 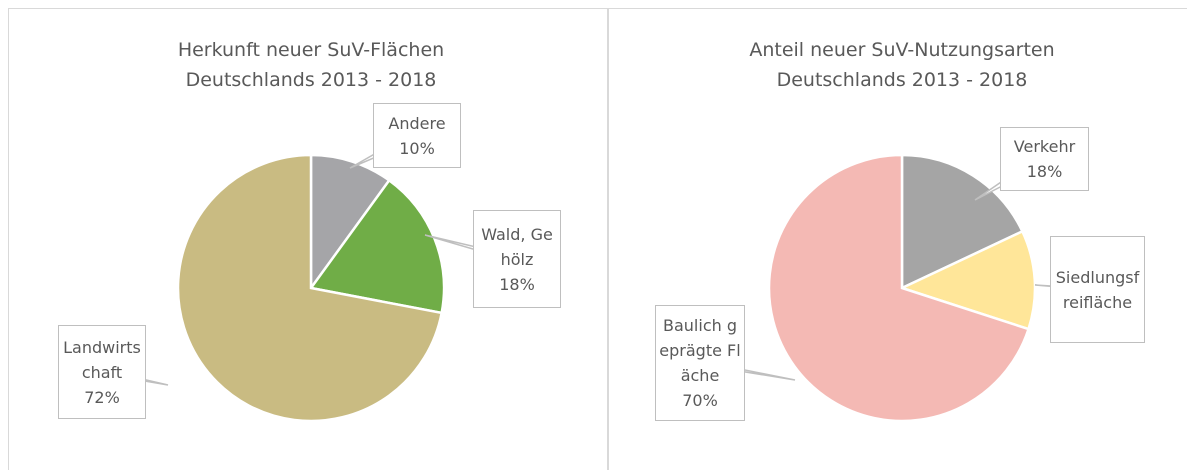 What do you see at coordinates (1044, 159) in the screenshot?
I see `data-label: Verkehr 18%` at bounding box center [1044, 159].